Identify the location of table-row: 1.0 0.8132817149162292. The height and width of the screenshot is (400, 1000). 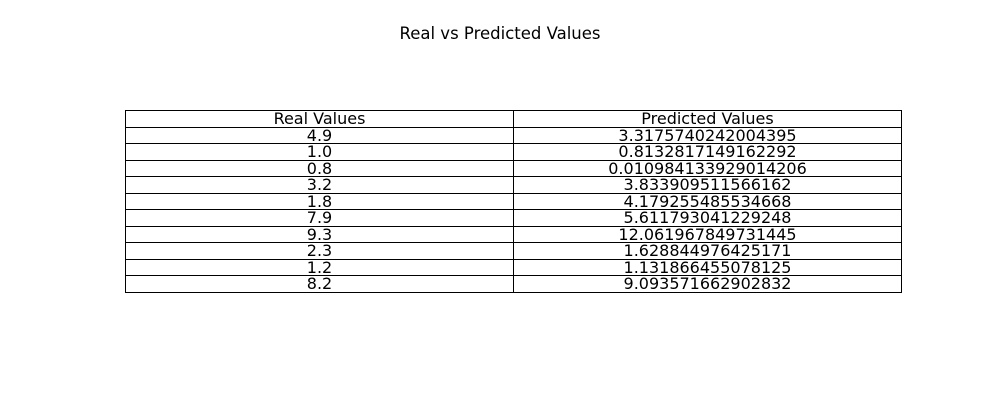
(513, 152).